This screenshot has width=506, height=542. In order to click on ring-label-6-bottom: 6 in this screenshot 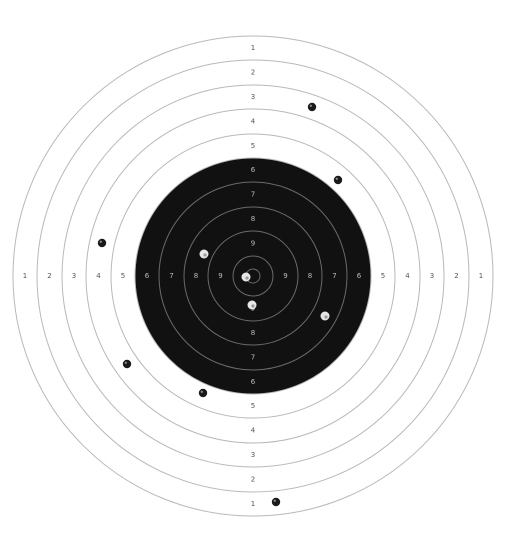, I will do `click(253, 382)`.